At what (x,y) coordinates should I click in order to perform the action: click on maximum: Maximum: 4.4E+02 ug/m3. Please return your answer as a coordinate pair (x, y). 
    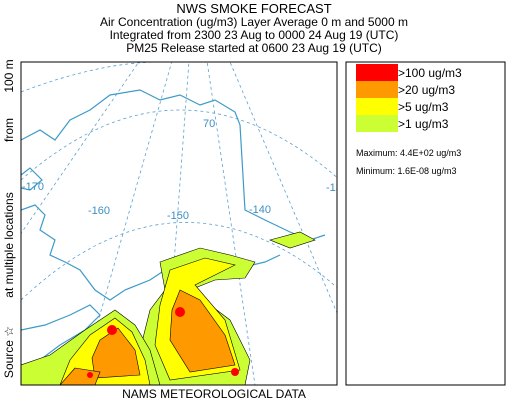
    Looking at the image, I should click on (408, 153).